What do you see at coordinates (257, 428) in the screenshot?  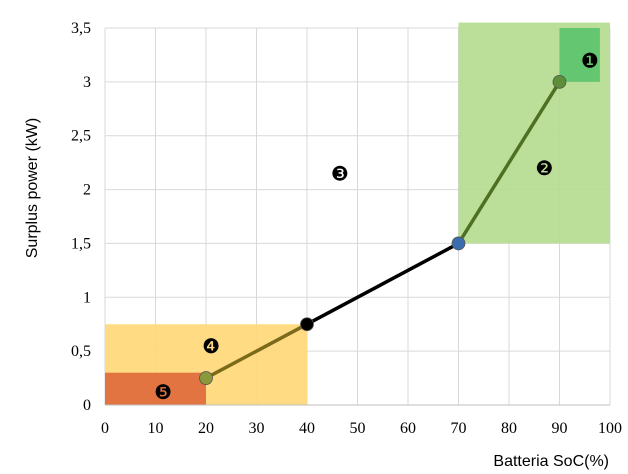 I see `x-tick-label: 30` at bounding box center [257, 428].